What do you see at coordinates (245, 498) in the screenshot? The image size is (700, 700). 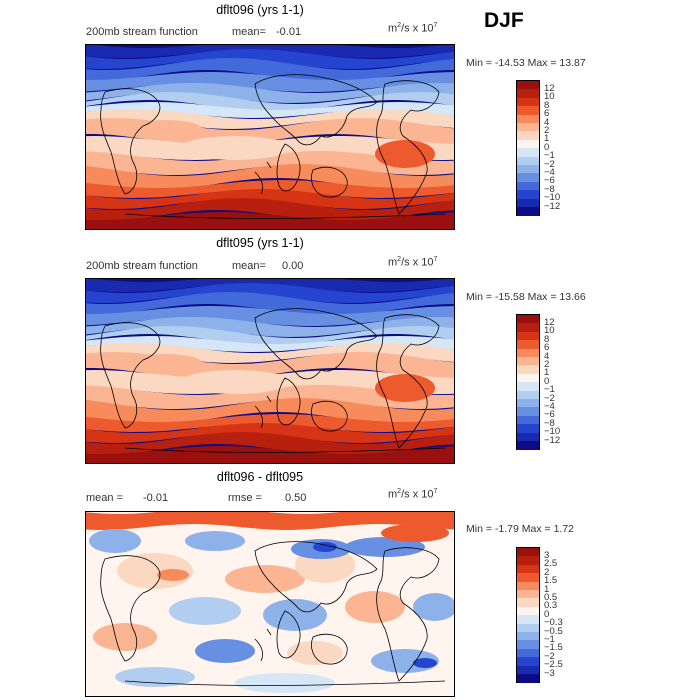 I see `panel-3-rmse-label: rmse =` at bounding box center [245, 498].